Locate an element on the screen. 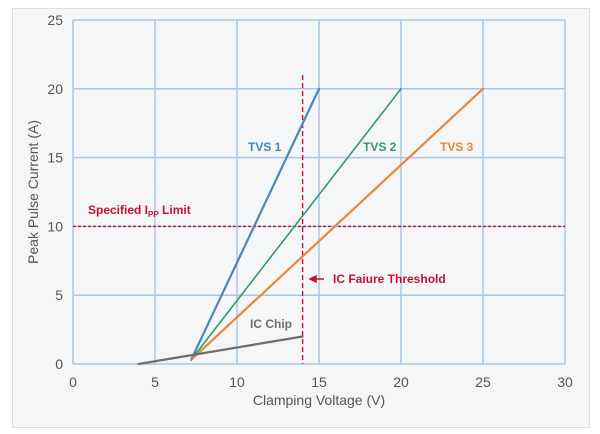 Image resolution: width=600 pixels, height=434 pixels. x-tick-label-4: 20 is located at coordinates (401, 382).